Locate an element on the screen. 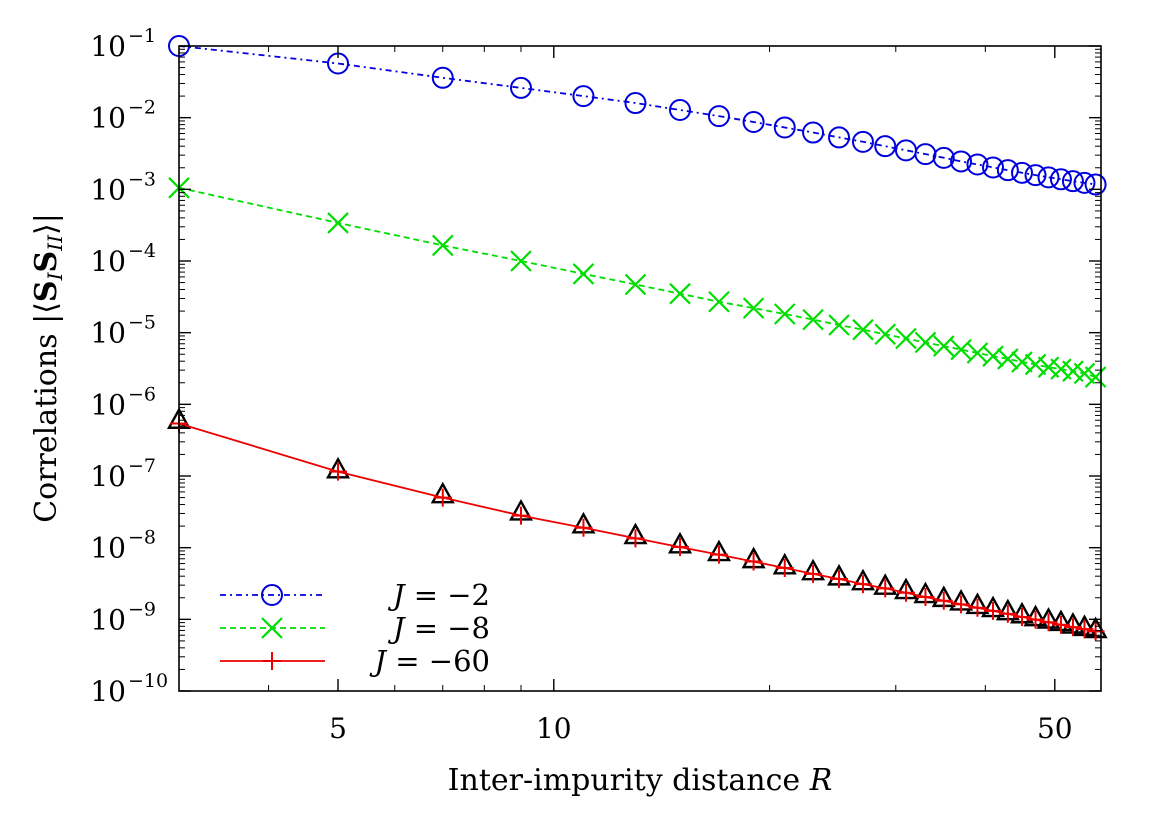  legend-label: J = −60 is located at coordinates (429, 661).